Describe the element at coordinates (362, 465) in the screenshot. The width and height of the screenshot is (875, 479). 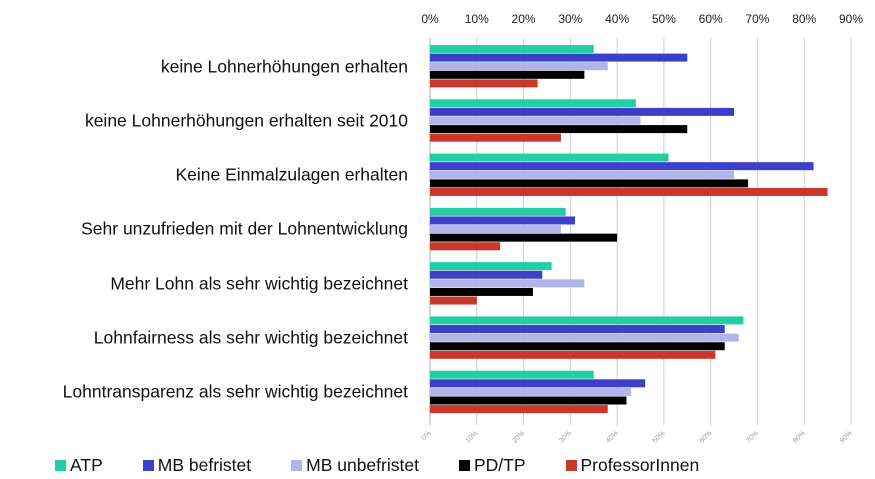
I see `legend-label: MB unbefristet` at that location.